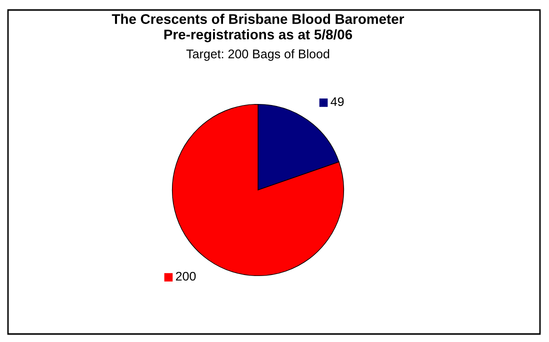 The width and height of the screenshot is (549, 342). Describe the element at coordinates (258, 55) in the screenshot. I see `chart-subtitle: Target: 200 Bags of Blood` at that location.